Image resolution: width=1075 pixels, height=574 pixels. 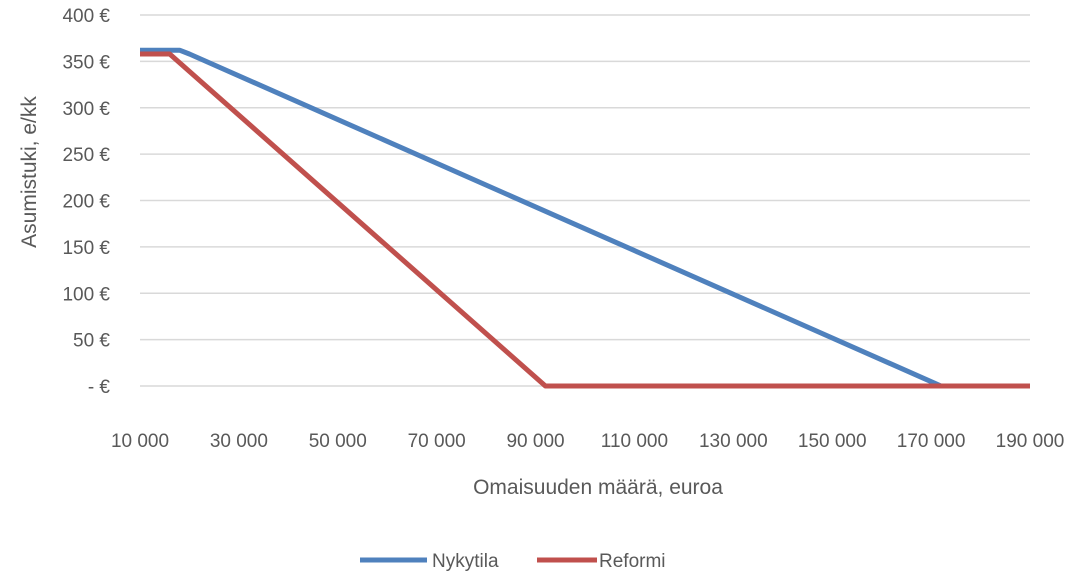 I want to click on x-tick-label: 10 000, so click(x=140, y=441).